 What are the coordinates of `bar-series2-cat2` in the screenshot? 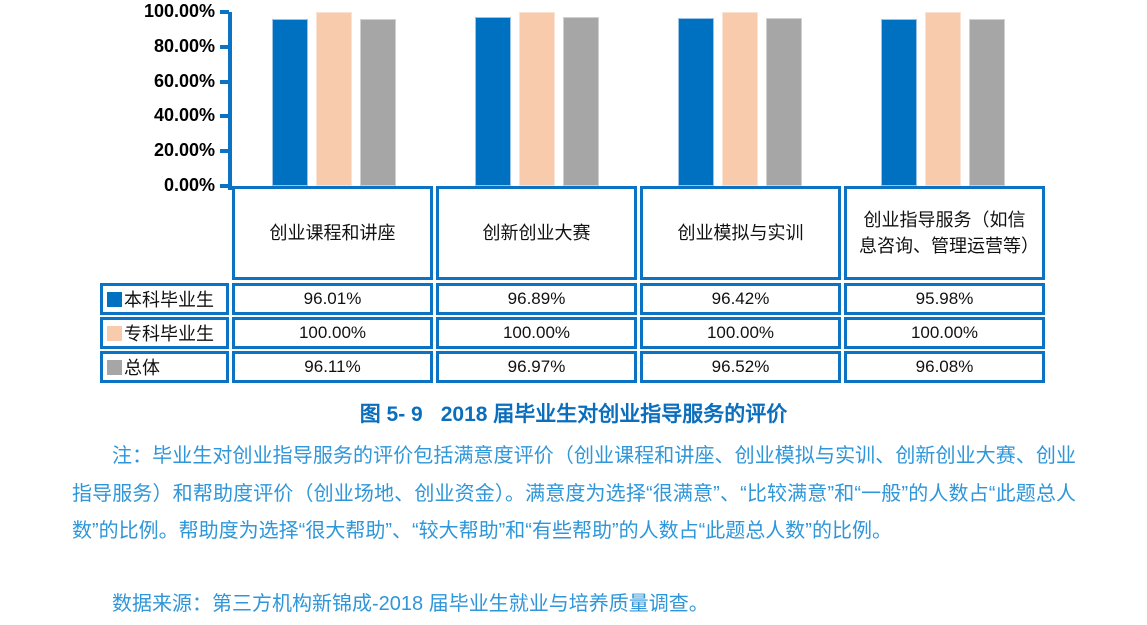 It's located at (536, 99).